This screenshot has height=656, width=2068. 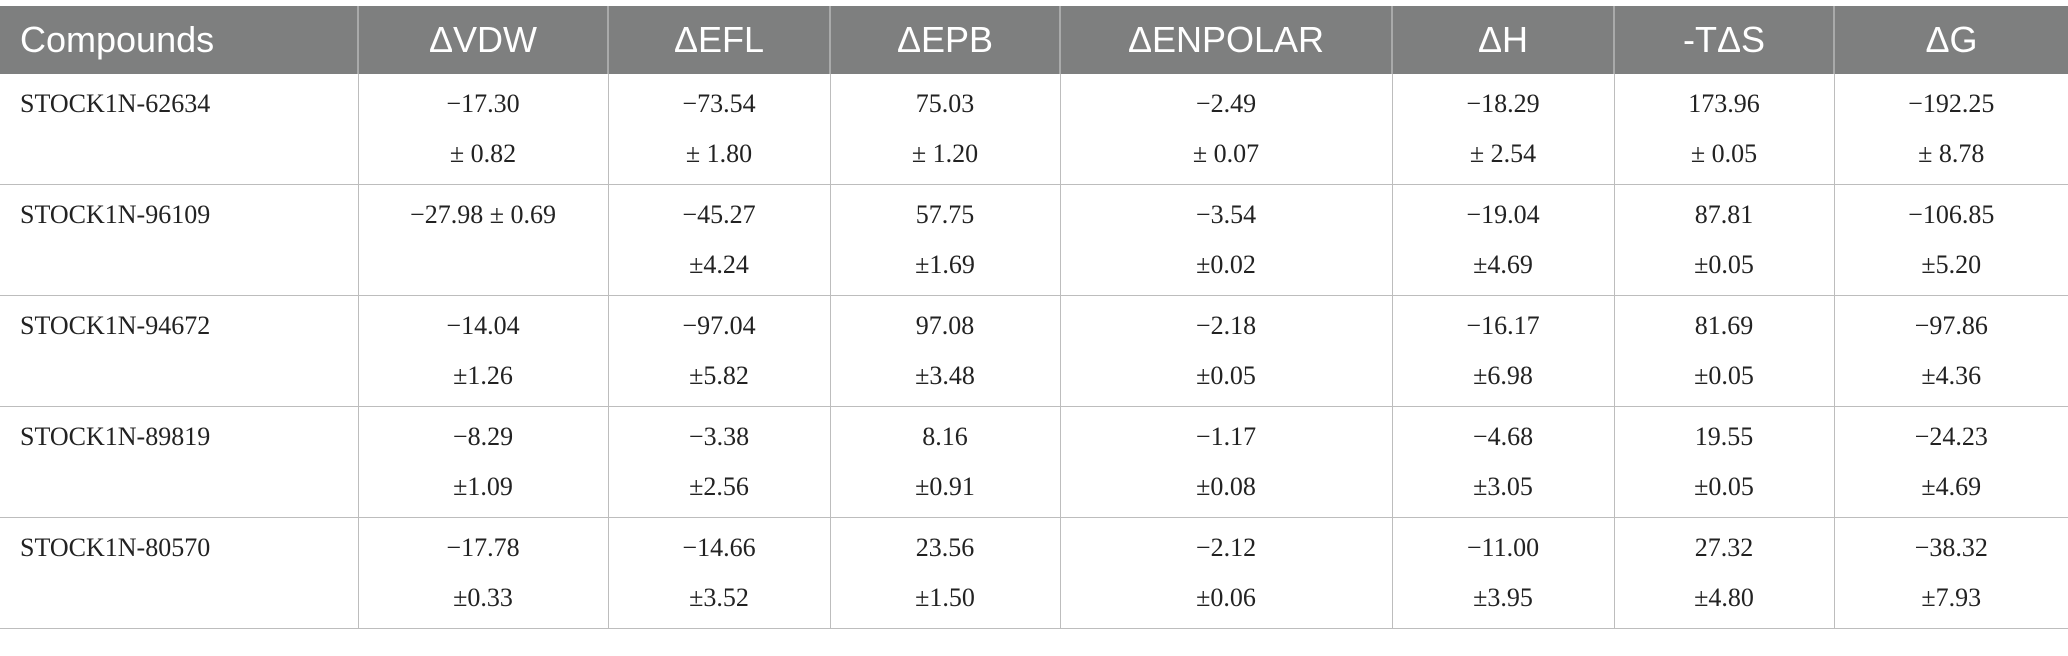 What do you see at coordinates (945, 570) in the screenshot?
I see `value-cell-content: 23.56 ±1.50` at bounding box center [945, 570].